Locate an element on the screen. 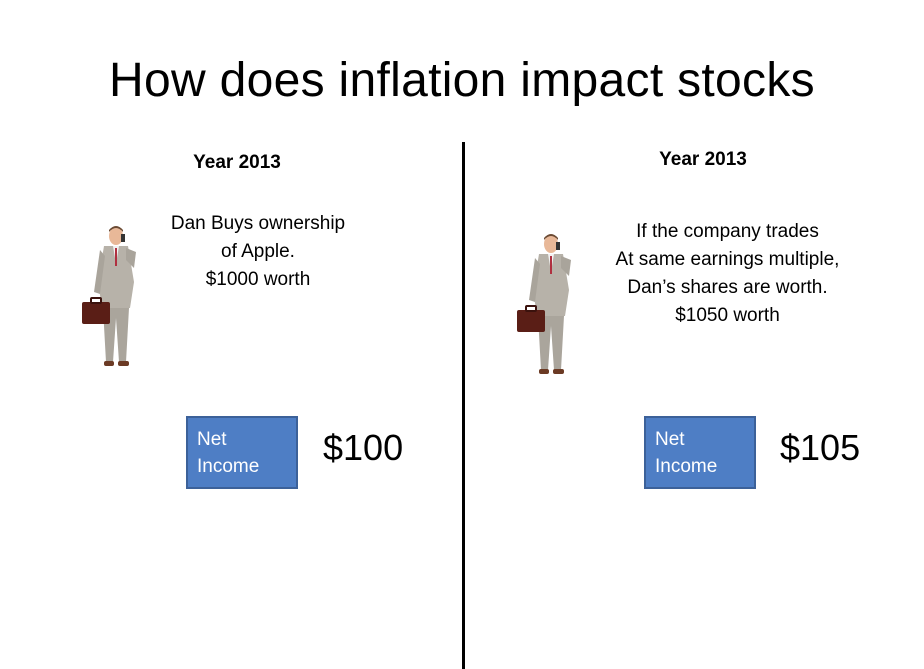 The height and width of the screenshot is (669, 924). description-line: Dan’s shares are worth. is located at coordinates (727, 287).